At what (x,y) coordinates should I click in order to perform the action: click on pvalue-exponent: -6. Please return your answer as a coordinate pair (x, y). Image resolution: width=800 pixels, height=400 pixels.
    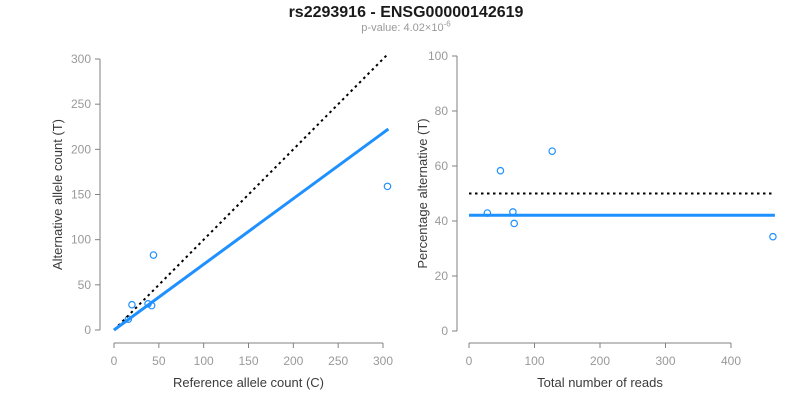
    Looking at the image, I should click on (447, 24).